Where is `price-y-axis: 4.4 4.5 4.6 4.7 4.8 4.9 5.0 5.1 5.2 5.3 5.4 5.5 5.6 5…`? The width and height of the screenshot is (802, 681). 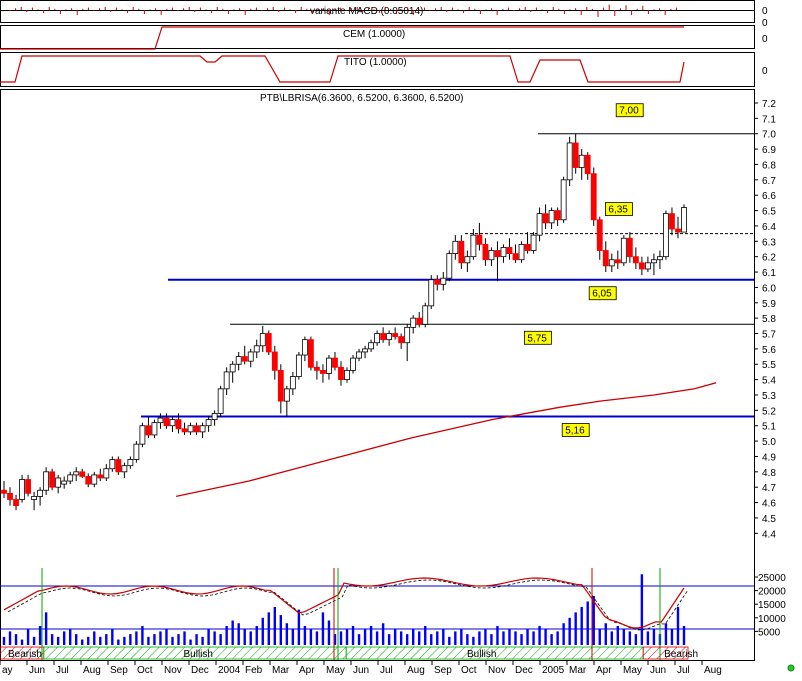
price-y-axis: 4.4 4.5 4.6 4.7 4.8 4.9 5.0 5.1 5.2 5.3 5.4 5.5 5.6 5… is located at coordinates (765, 319).